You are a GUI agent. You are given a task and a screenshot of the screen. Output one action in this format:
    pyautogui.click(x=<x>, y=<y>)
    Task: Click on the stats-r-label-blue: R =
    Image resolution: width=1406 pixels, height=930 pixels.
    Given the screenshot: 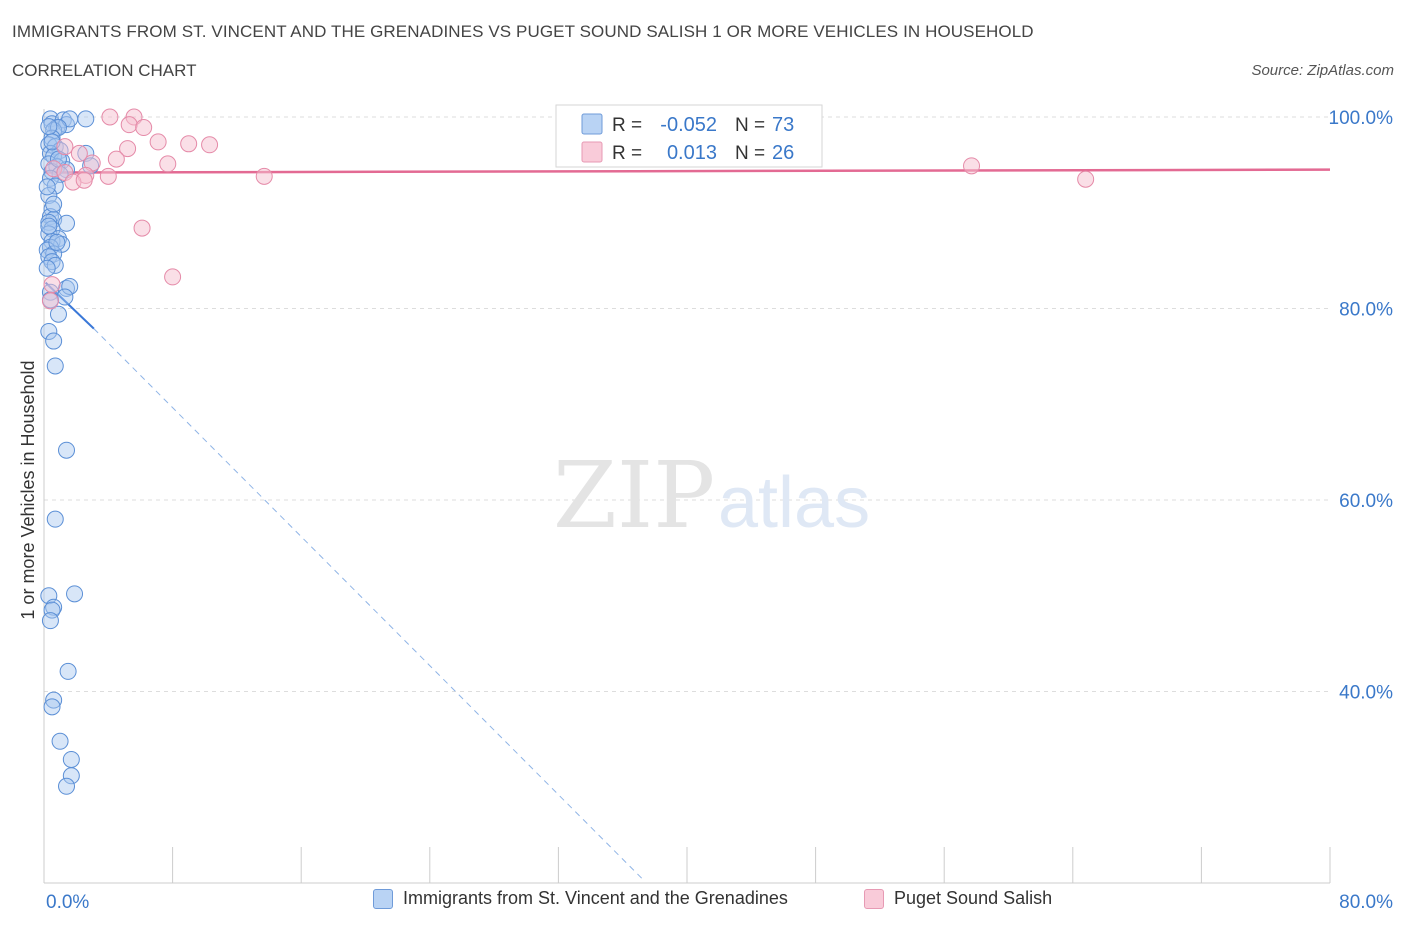 What is the action you would take?
    pyautogui.click(x=627, y=125)
    